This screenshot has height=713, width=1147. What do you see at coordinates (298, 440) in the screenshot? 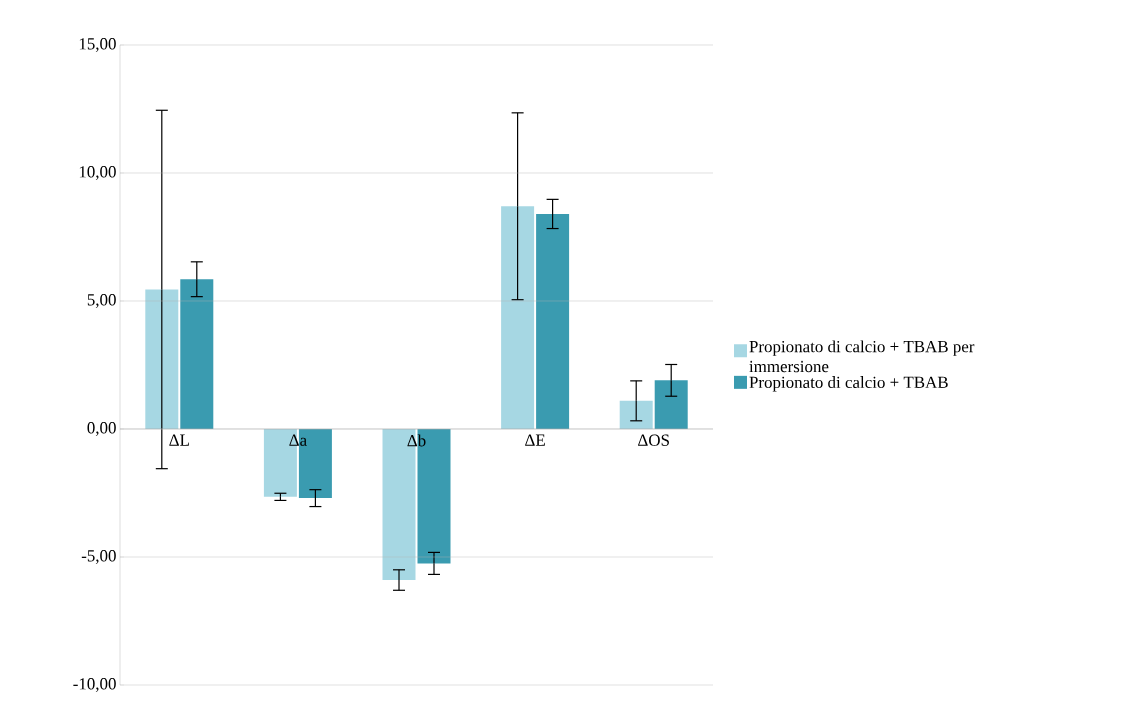
I see `x-tick-label: Δa` at bounding box center [298, 440].